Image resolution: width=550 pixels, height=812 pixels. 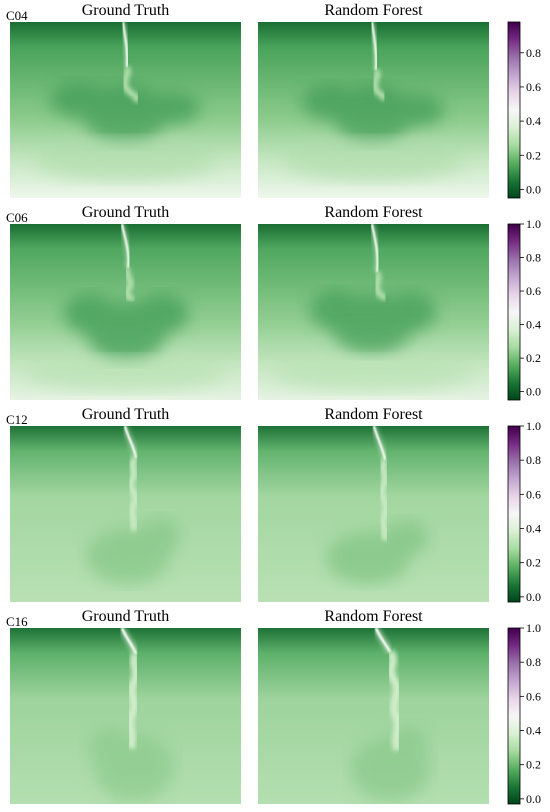 I want to click on colorbar-c12: 0.0 0.2 0.4 0.6 0.8 1.0, so click(x=524, y=511).